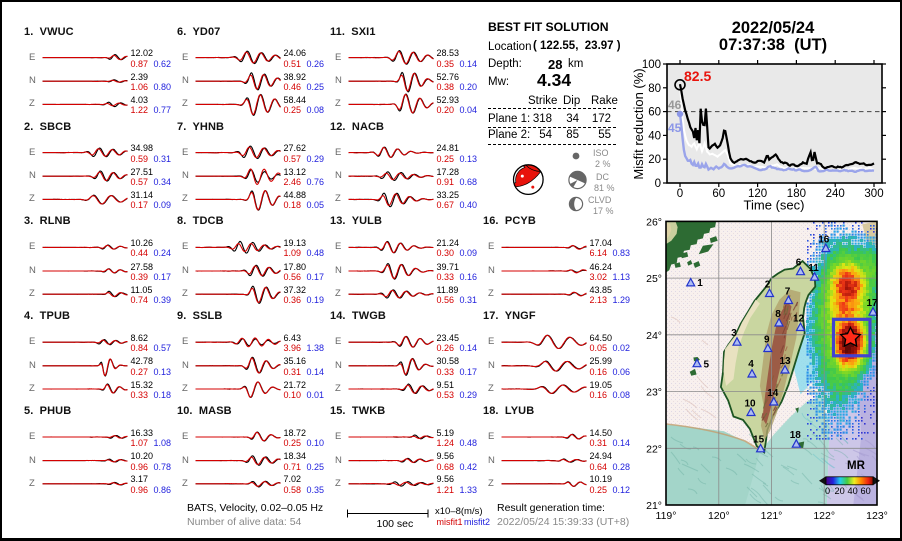 The height and width of the screenshot is (541, 902). I want to click on svg-text: 46, so click(675, 105).